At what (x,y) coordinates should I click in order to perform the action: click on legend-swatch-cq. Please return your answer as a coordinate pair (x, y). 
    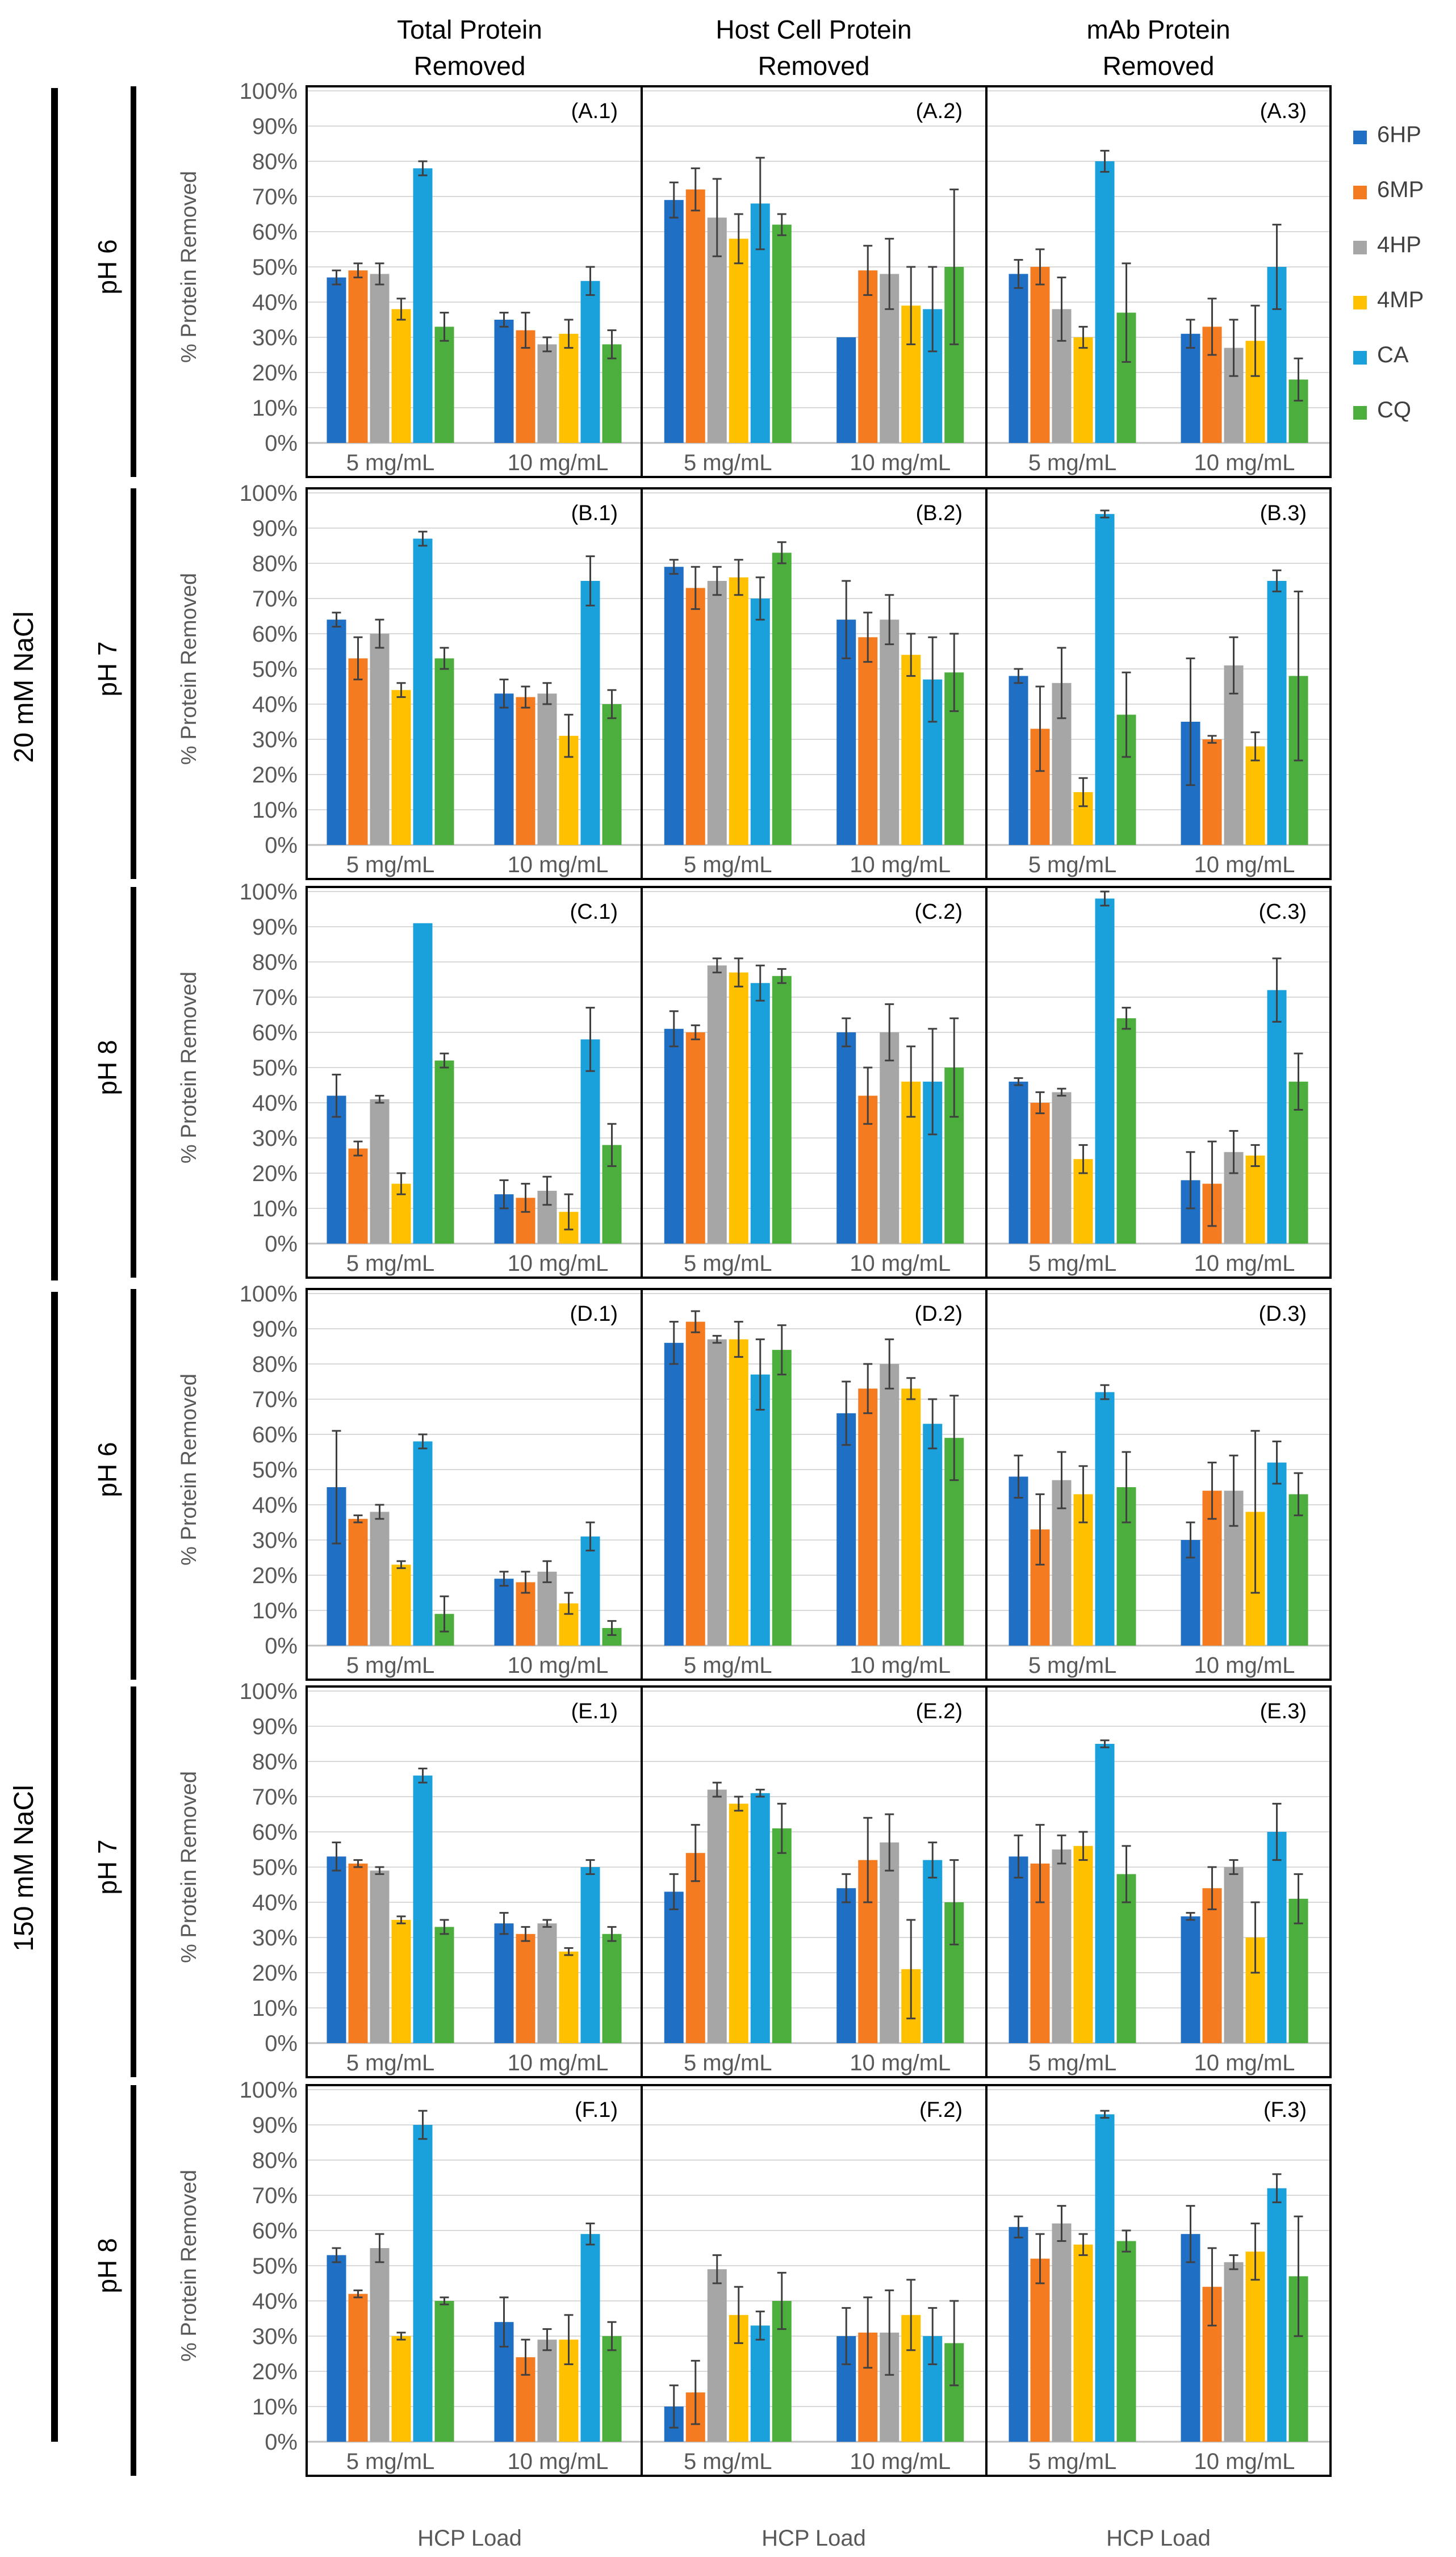
    Looking at the image, I should click on (1360, 413).